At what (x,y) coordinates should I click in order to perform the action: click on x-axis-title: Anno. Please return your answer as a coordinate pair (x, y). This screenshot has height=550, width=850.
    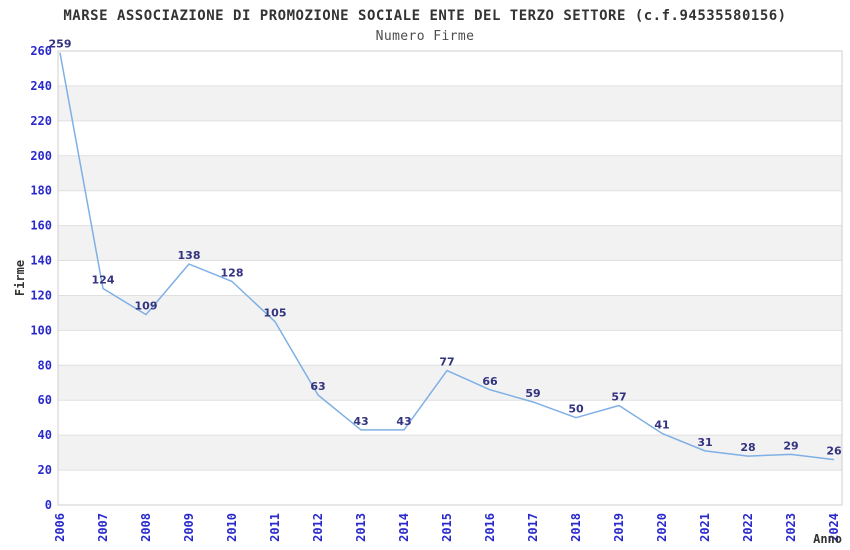
    Looking at the image, I should click on (827, 539).